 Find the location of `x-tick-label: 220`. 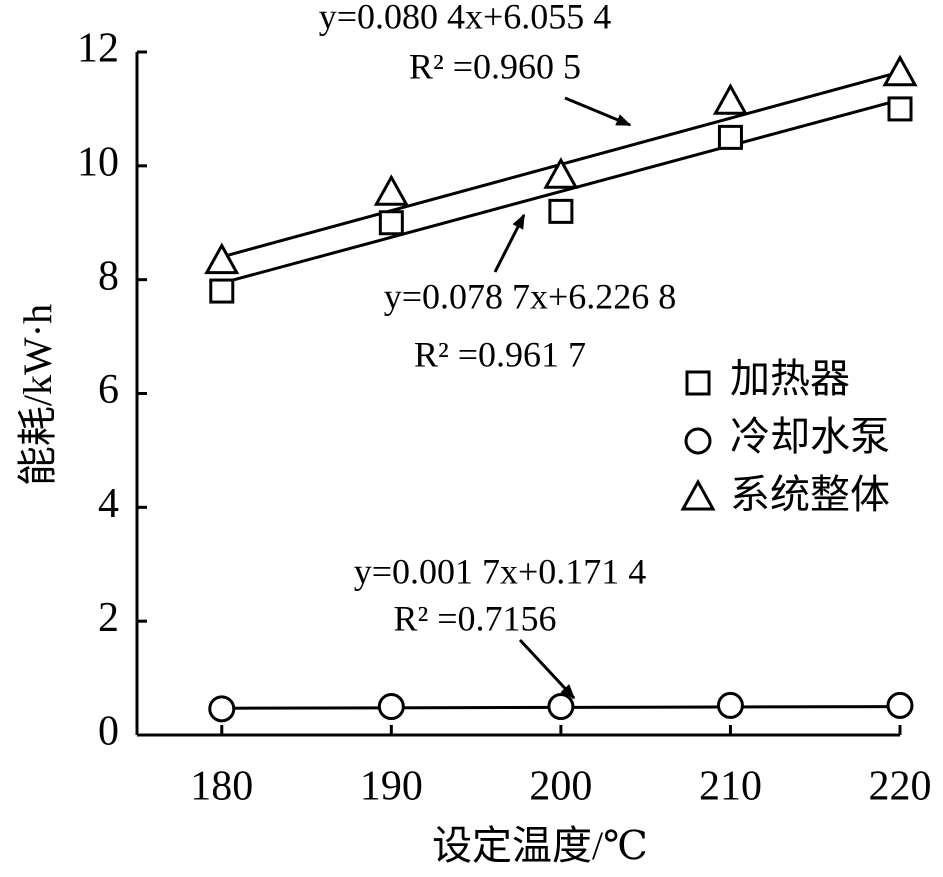

x-tick-label: 220 is located at coordinates (900, 787).